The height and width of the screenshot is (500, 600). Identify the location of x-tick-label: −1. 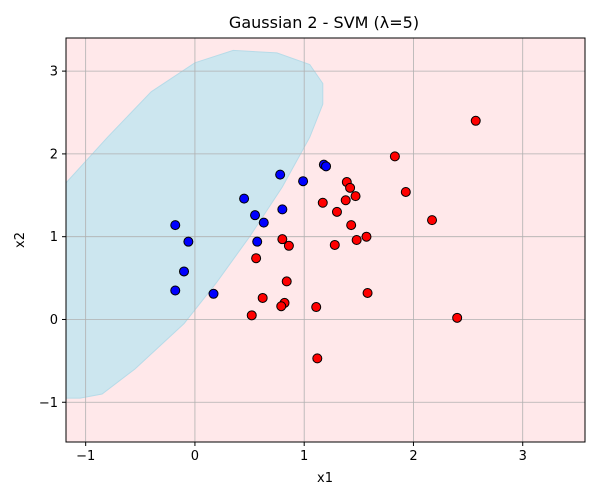
(85, 456).